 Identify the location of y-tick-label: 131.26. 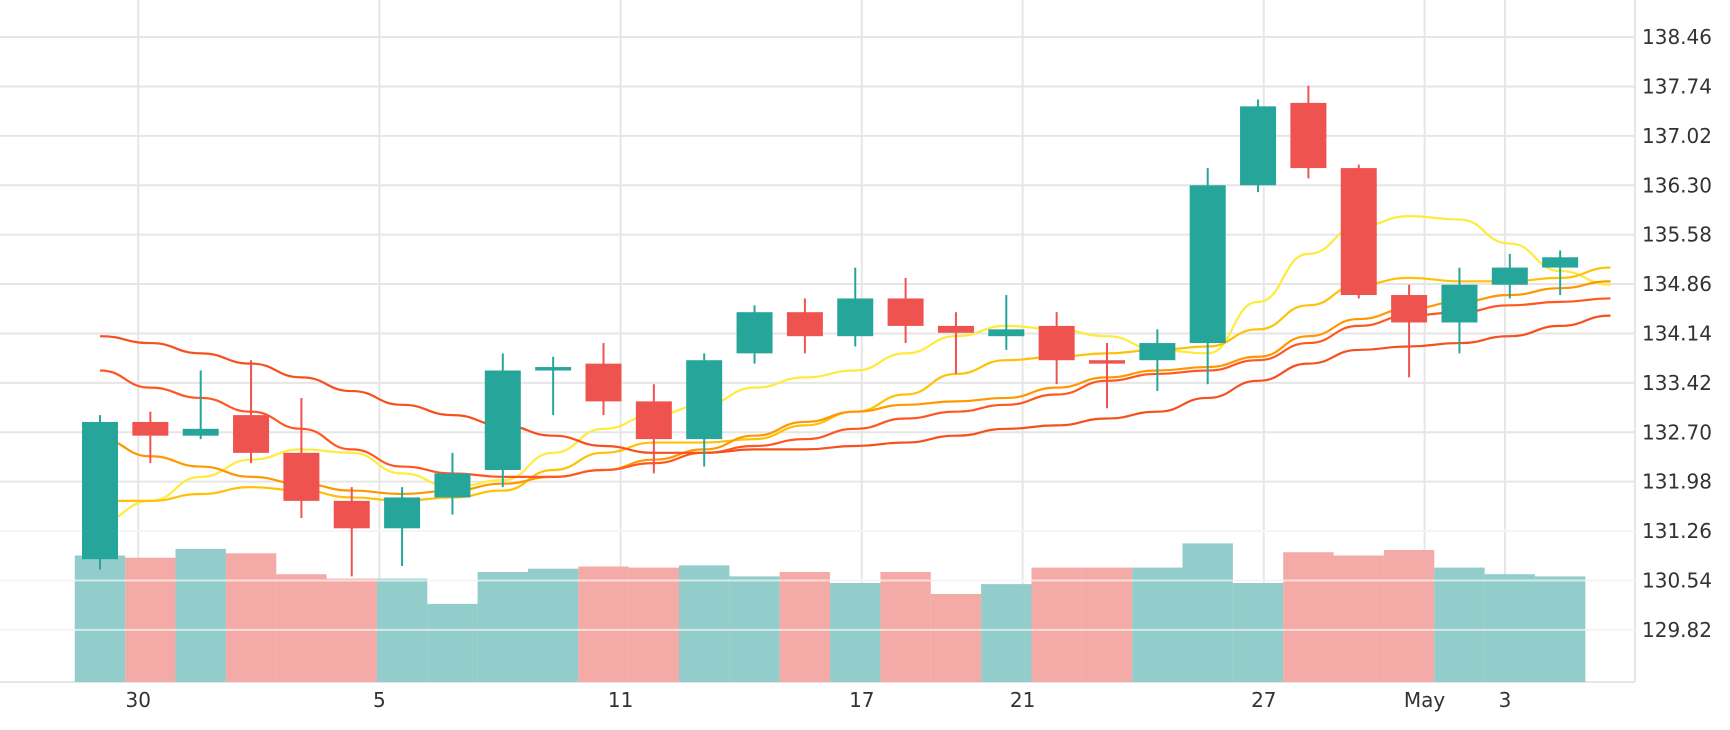
(1677, 531).